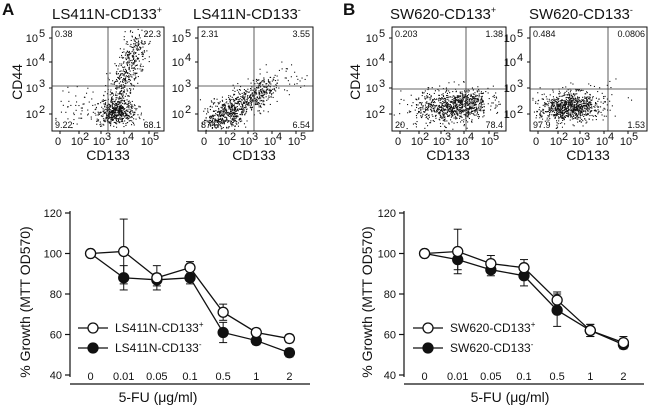 Image resolution: width=650 pixels, height=408 pixels. Describe the element at coordinates (588, 79) in the screenshot. I see `flow-frame` at that location.